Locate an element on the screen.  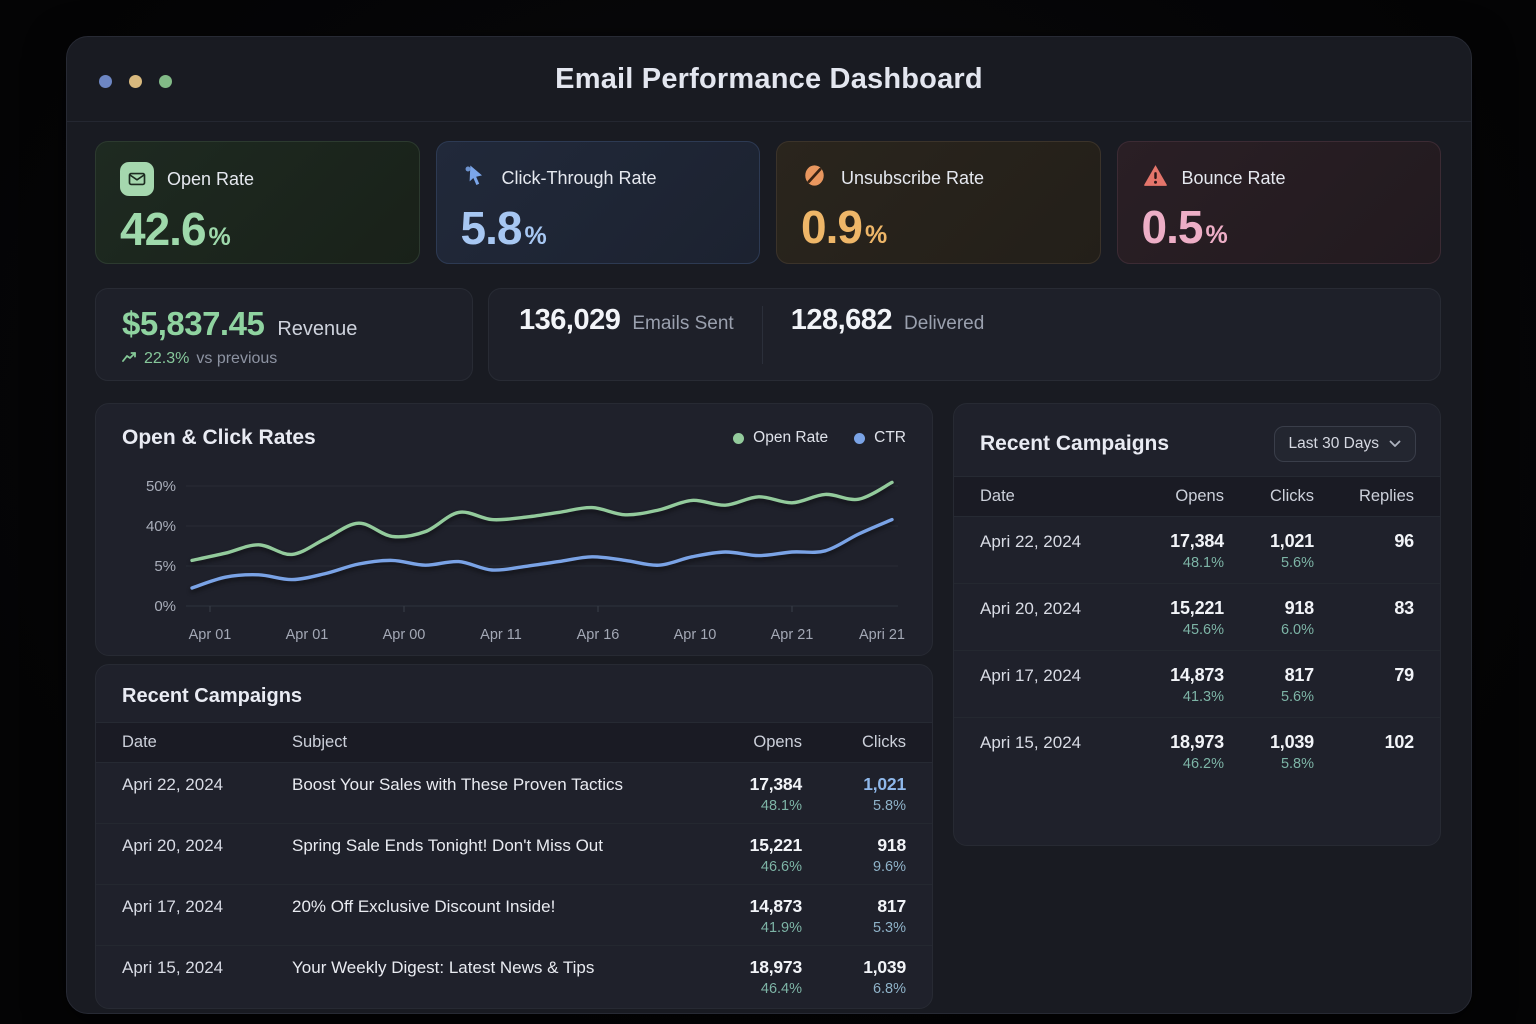
table-row: Apri 22, 2024 17,384 1,021 96 48.1% 5.6% is located at coordinates (1197, 550).